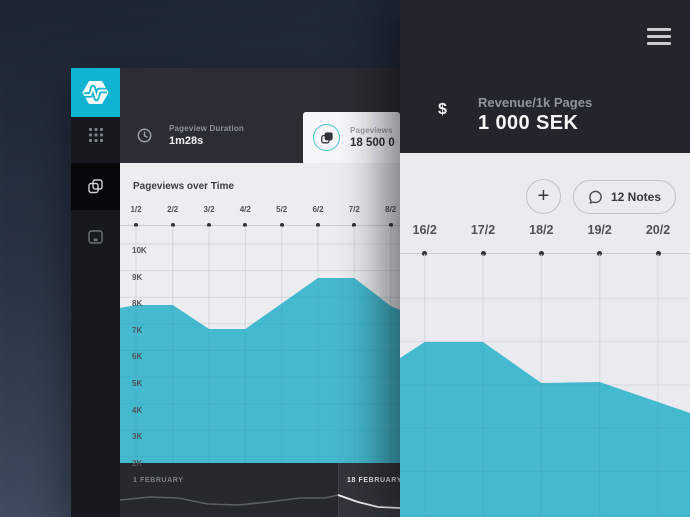  What do you see at coordinates (545, 239) in the screenshot?
I see `x-axis: 16/2 17/2 18/2 19/2 20/2` at bounding box center [545, 239].